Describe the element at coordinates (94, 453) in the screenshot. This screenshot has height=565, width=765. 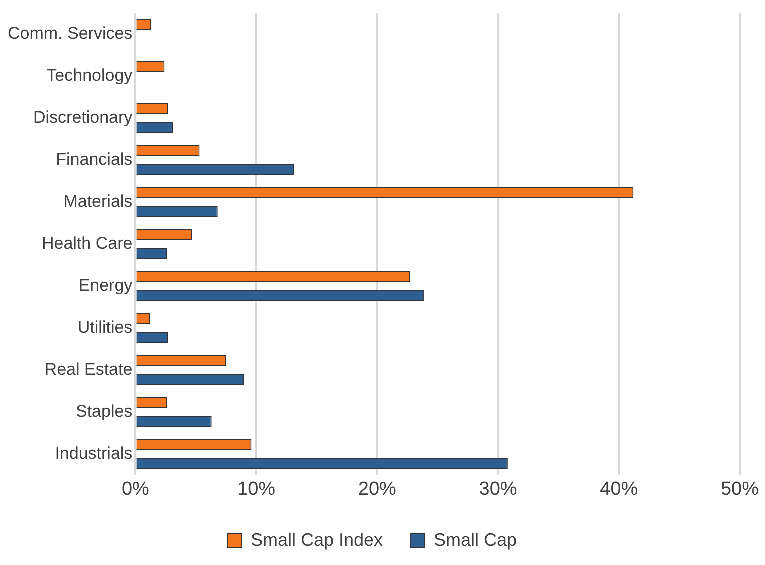
I see `y-tick-label: Industrials` at that location.